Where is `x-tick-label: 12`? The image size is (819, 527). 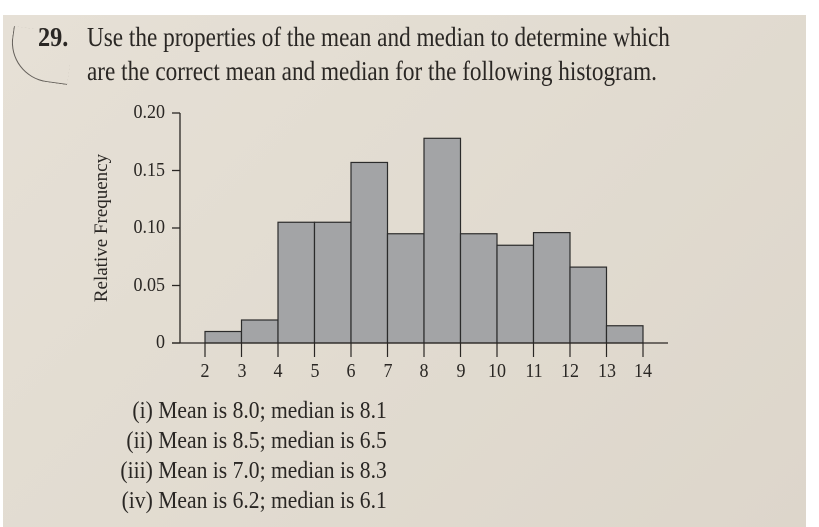
x-tick-label: 12 is located at coordinates (570, 371).